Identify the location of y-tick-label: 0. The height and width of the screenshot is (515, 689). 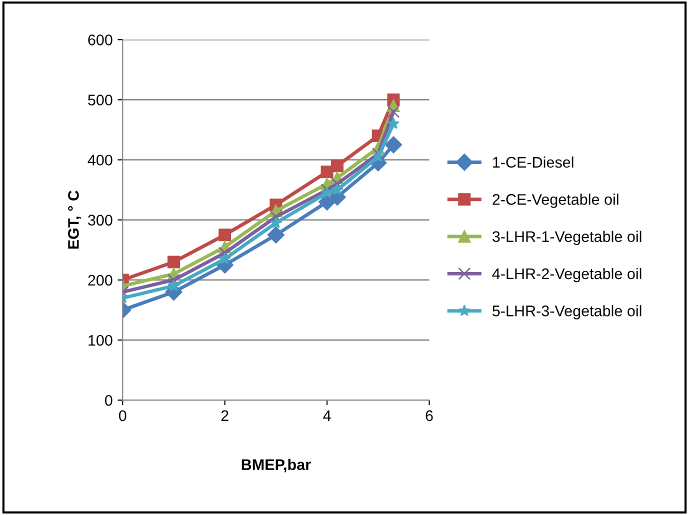
(108, 400).